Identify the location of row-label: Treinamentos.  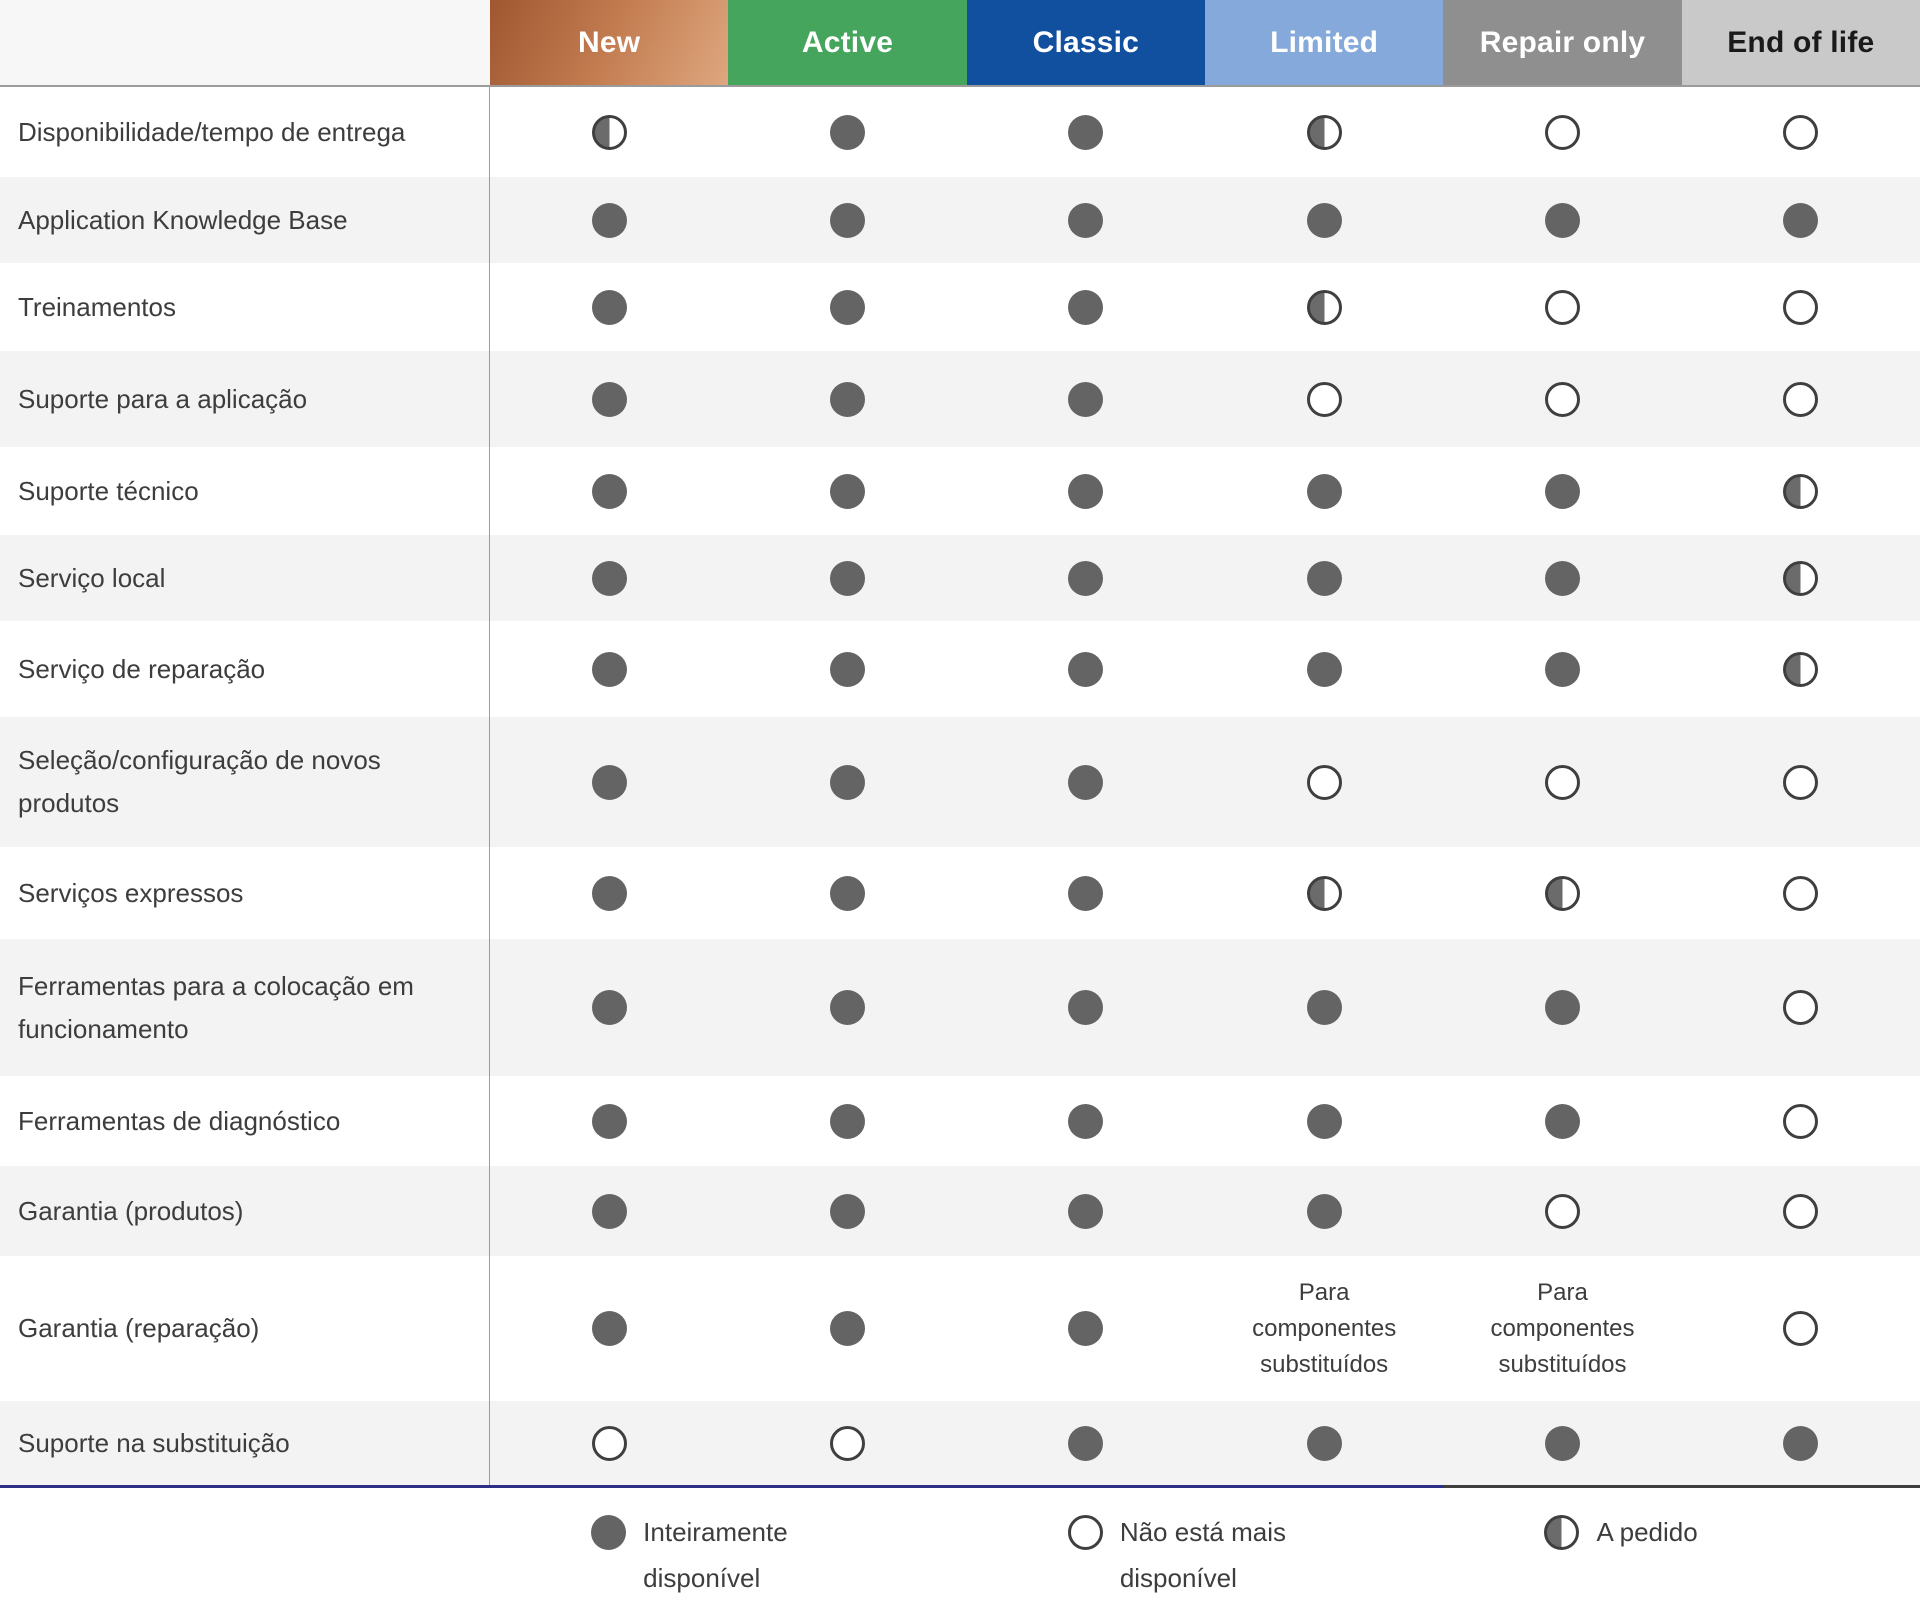
(245, 307).